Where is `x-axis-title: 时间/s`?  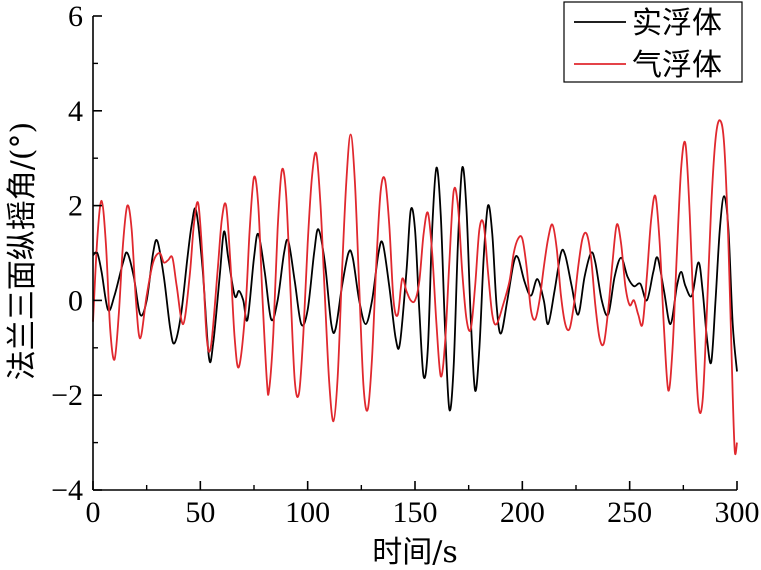
x-axis-title: 时间/s is located at coordinates (415, 552).